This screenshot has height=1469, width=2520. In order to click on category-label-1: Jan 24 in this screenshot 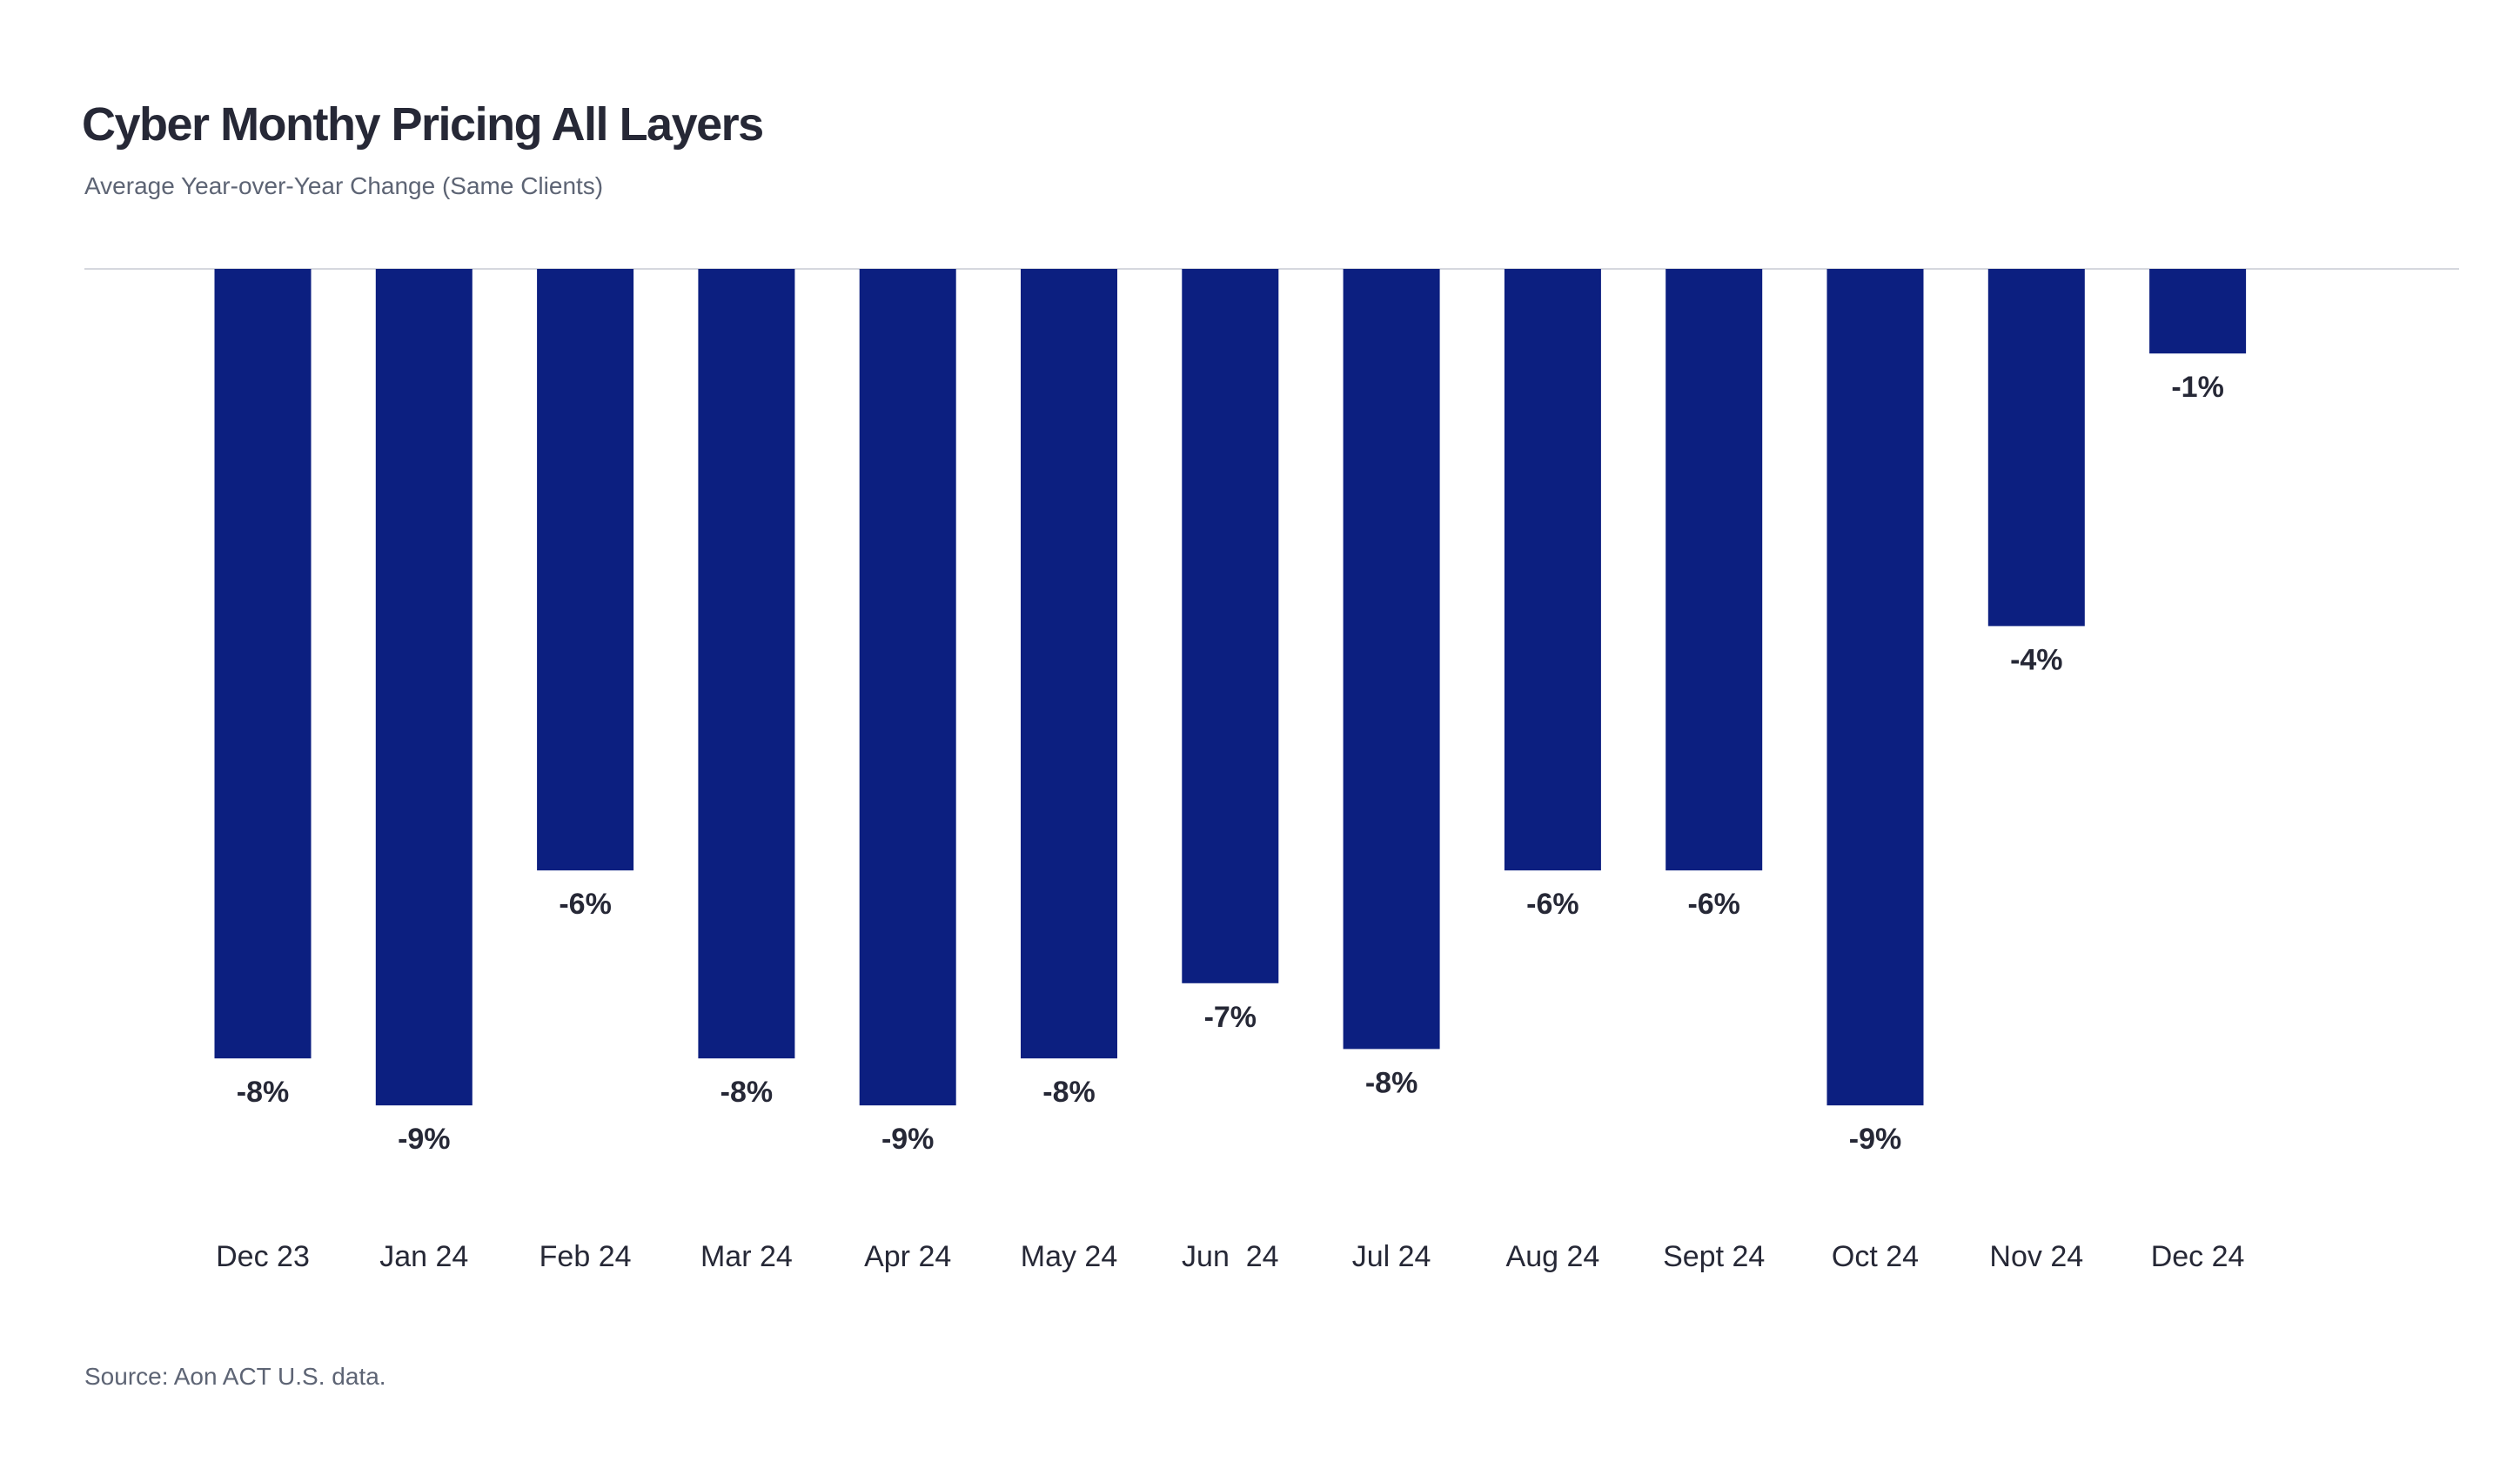, I will do `click(423, 1256)`.